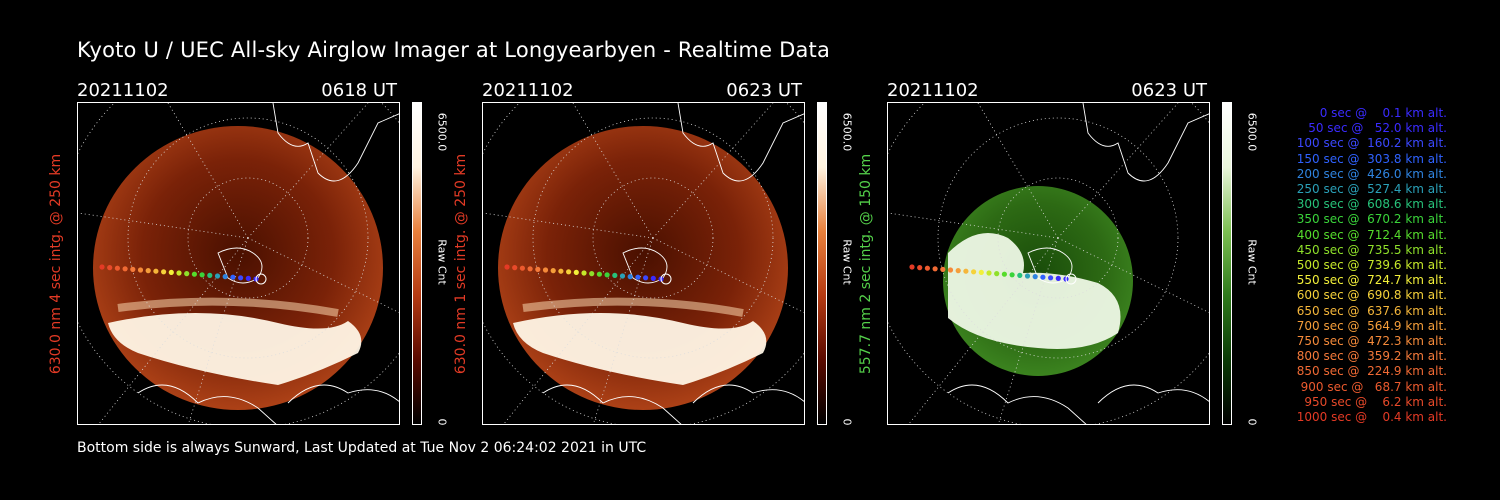  Describe the element at coordinates (1371, 417) in the screenshot. I see `legend-entry: 1000 sec @ 0.4 km alt.` at that location.